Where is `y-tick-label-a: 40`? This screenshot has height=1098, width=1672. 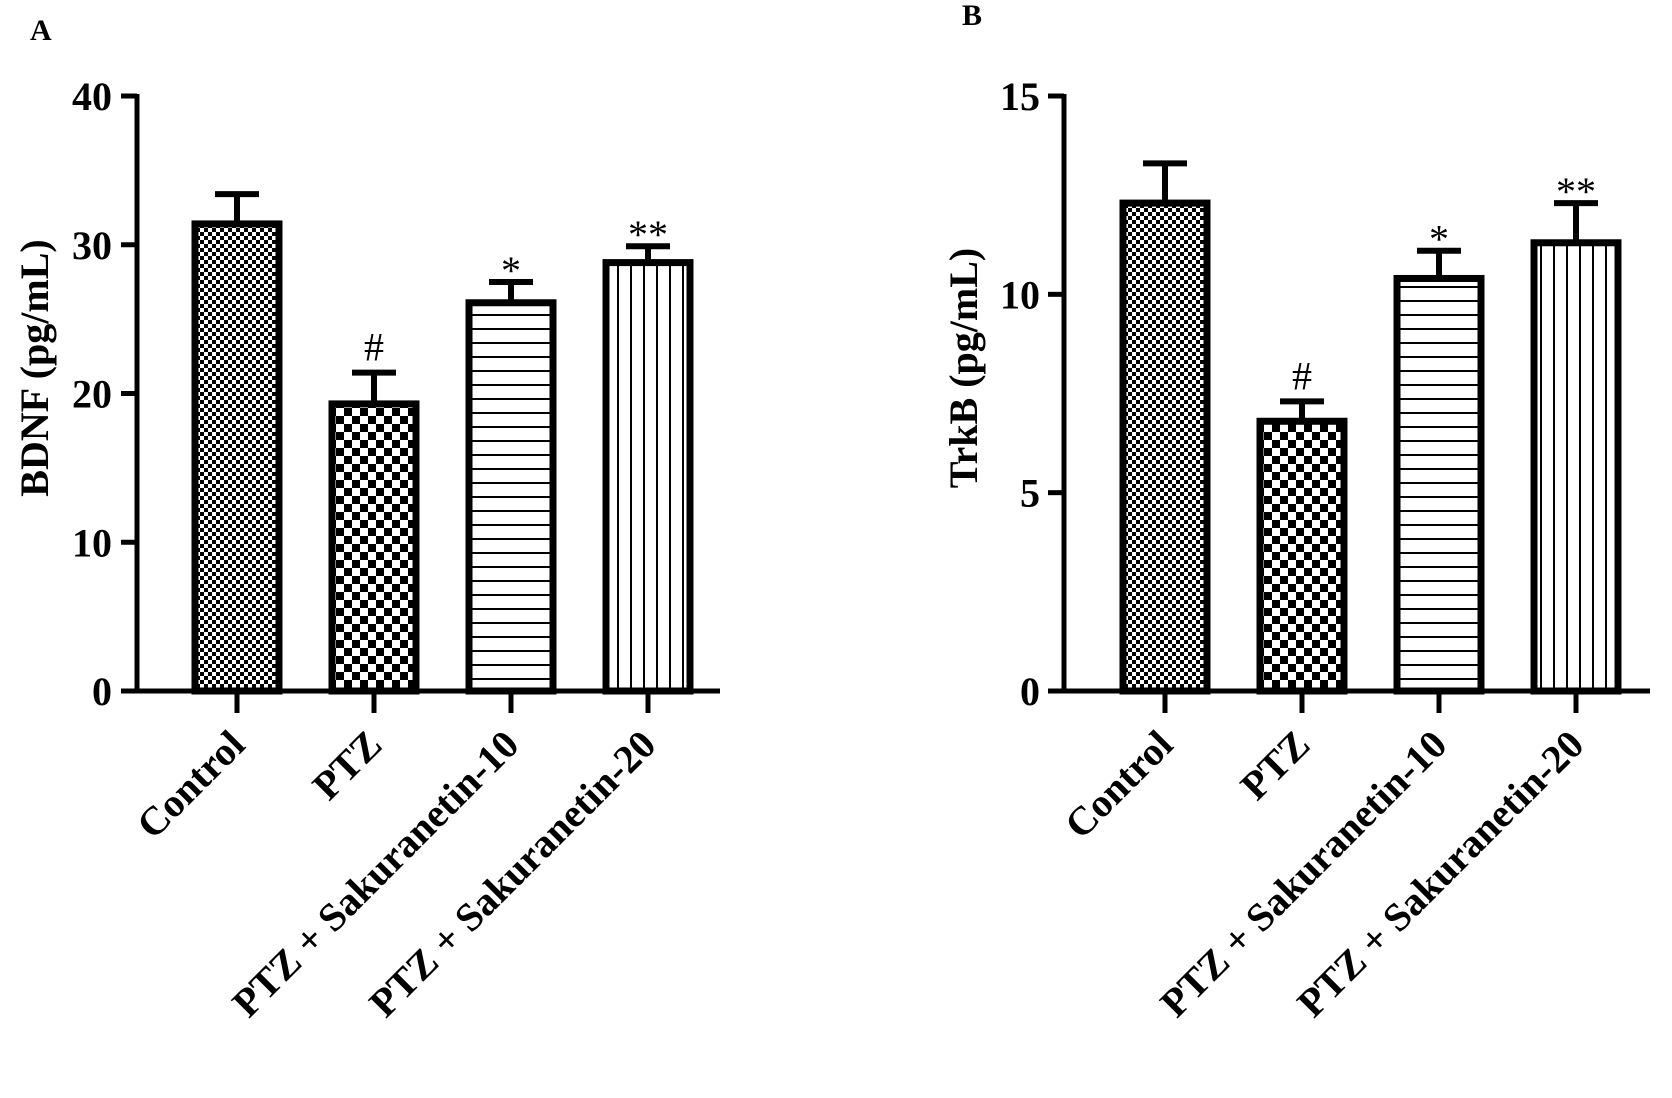 y-tick-label-a: 40 is located at coordinates (92, 96).